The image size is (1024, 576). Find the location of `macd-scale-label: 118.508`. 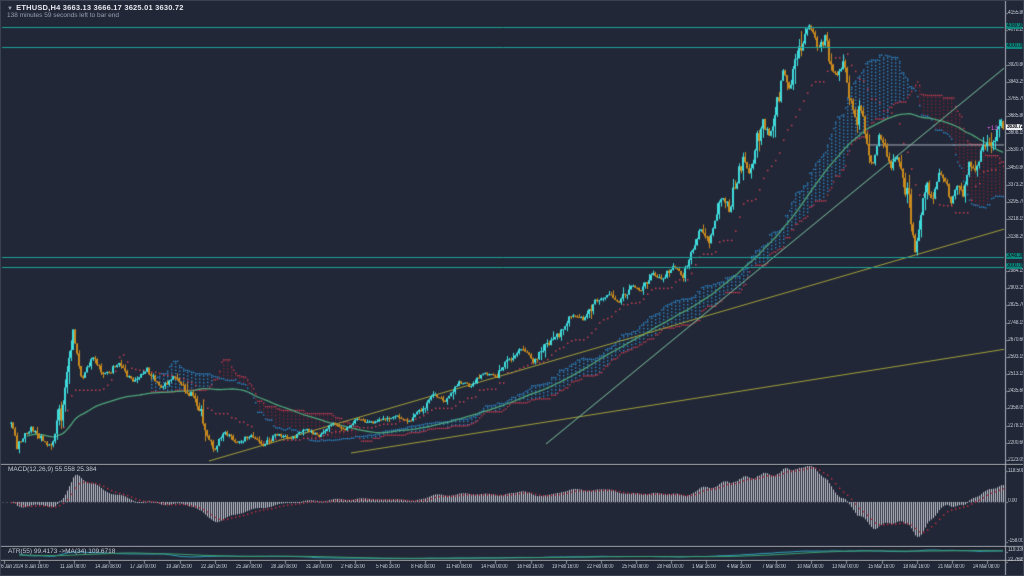

macd-scale-label: 118.508 is located at coordinates (1016, 471).